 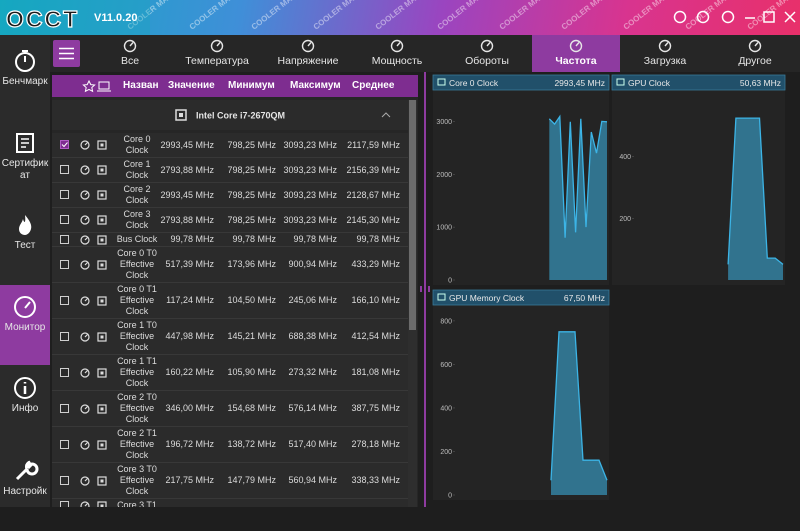 I want to click on column-header: Назван, so click(x=141, y=85).